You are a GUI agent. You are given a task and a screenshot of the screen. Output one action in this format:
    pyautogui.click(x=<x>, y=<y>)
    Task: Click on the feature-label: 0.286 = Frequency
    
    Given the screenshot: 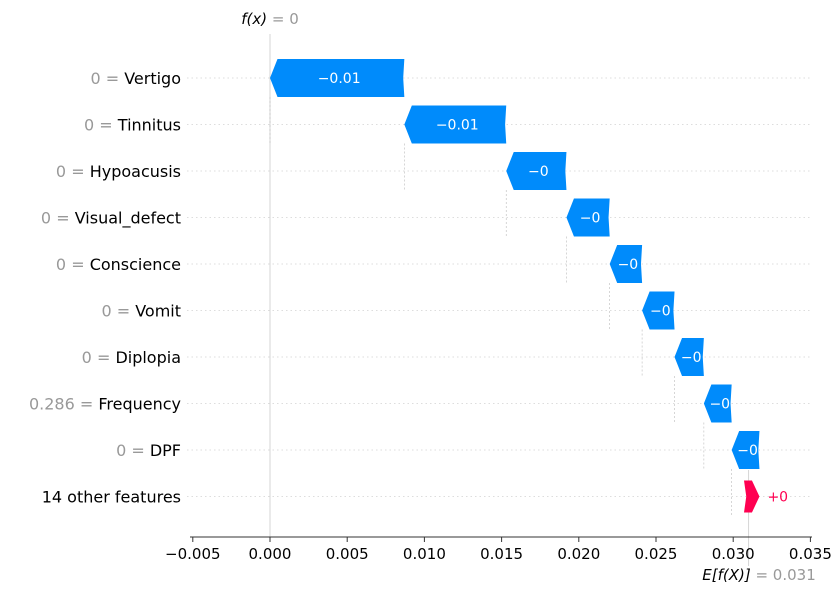 What is the action you would take?
    pyautogui.click(x=105, y=404)
    